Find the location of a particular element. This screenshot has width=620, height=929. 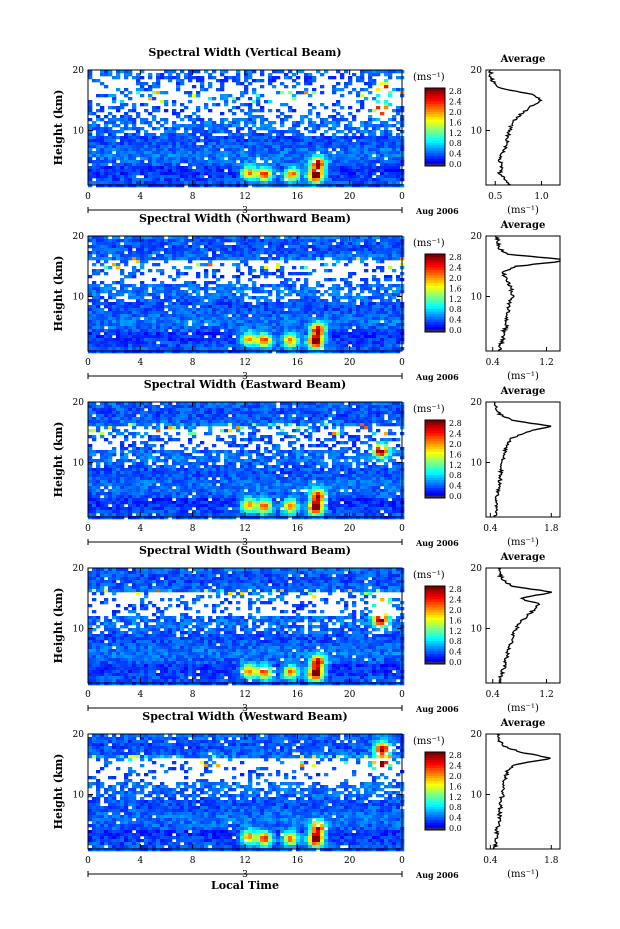

average-y-tick-label: 20 is located at coordinates (477, 71).